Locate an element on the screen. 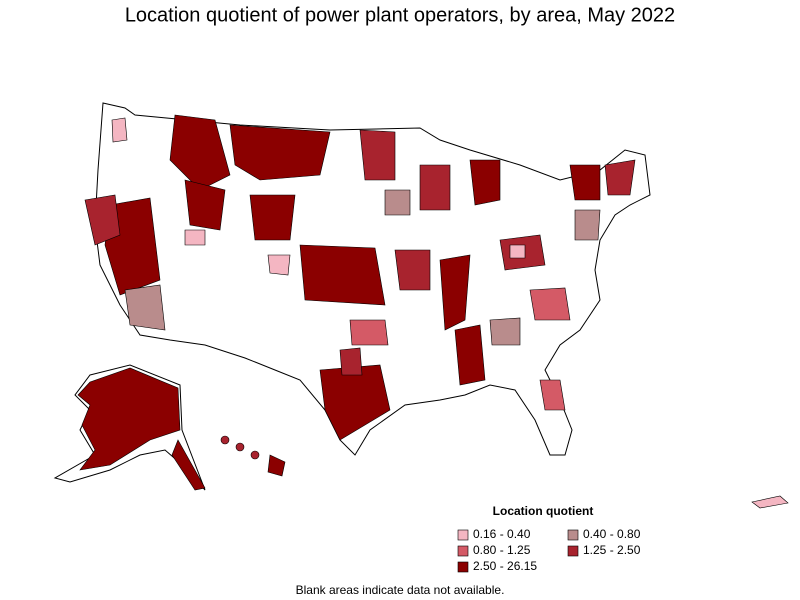 This screenshot has height=600, width=800. footnote: Blank areas indicate data not available. is located at coordinates (400, 590).